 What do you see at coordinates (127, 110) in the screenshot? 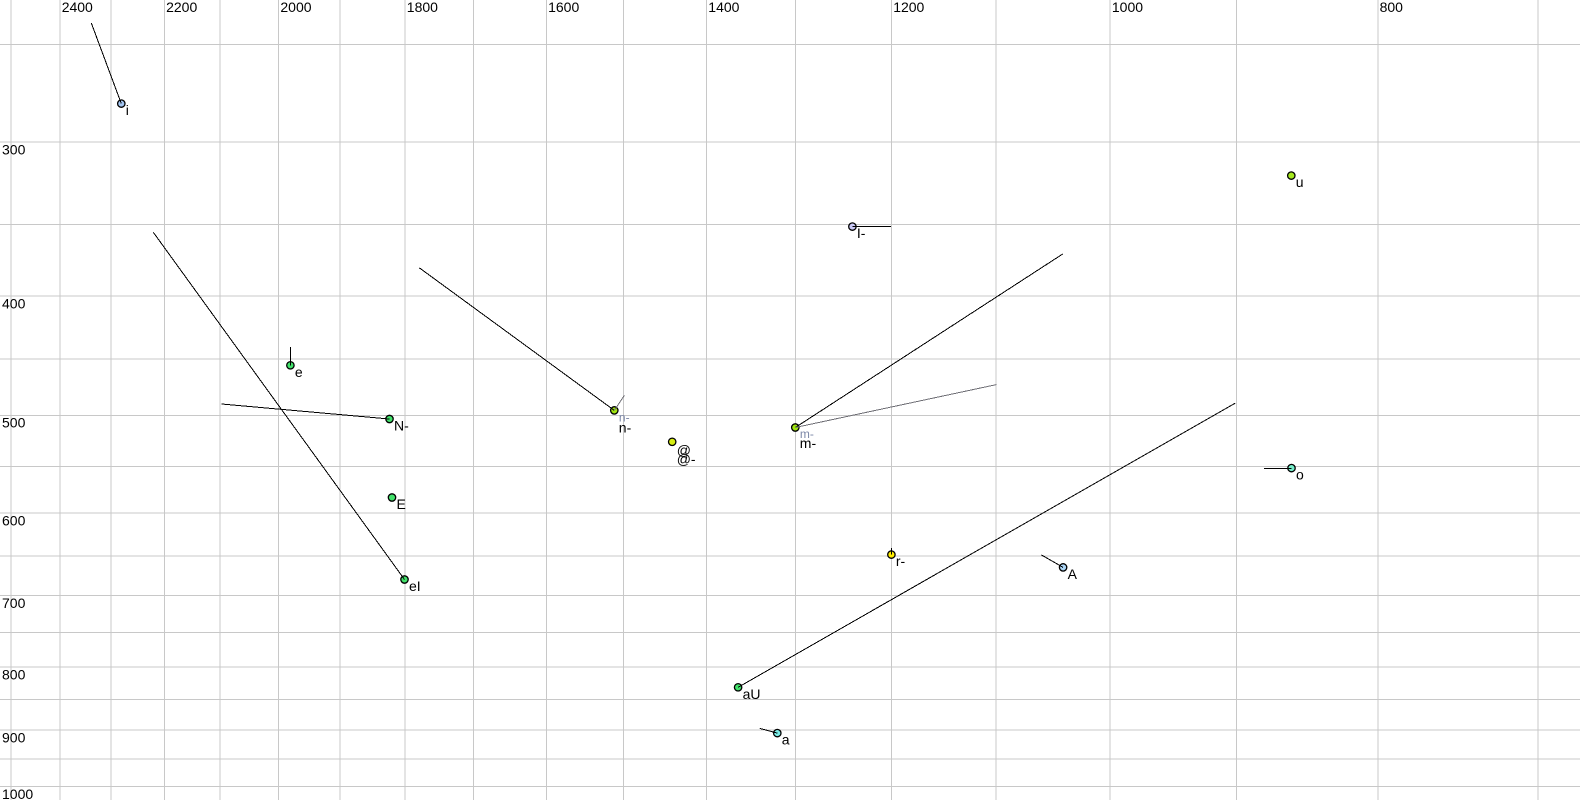
I see `svg-text: i` at bounding box center [127, 110].